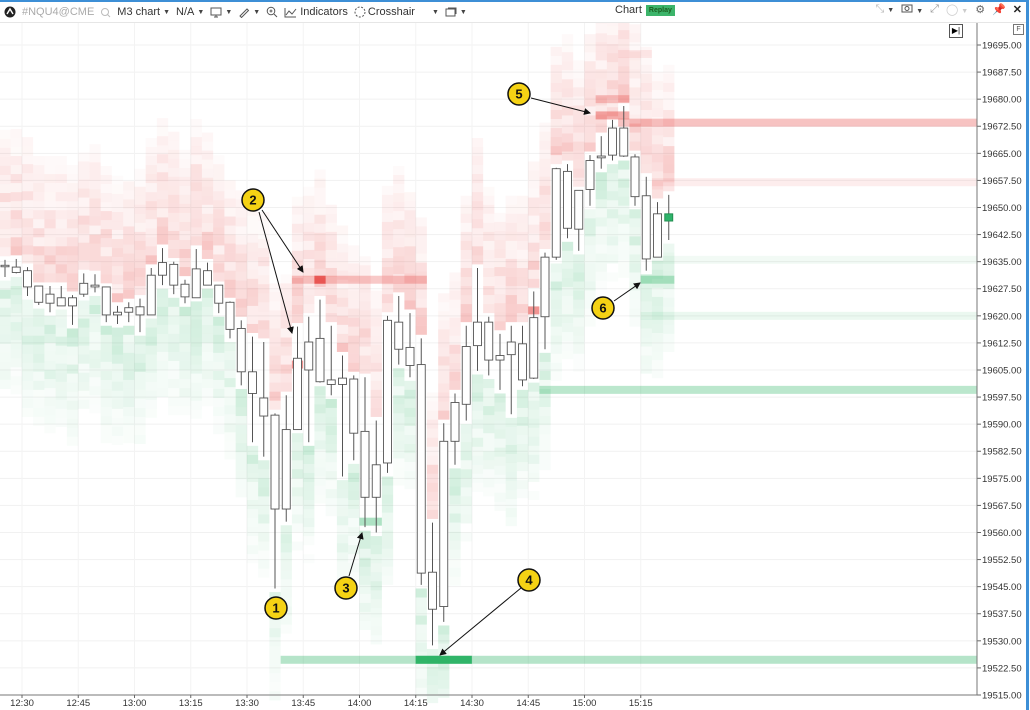 The width and height of the screenshot is (1030, 710). I want to click on window-dropdown: ▼, so click(456, 12).